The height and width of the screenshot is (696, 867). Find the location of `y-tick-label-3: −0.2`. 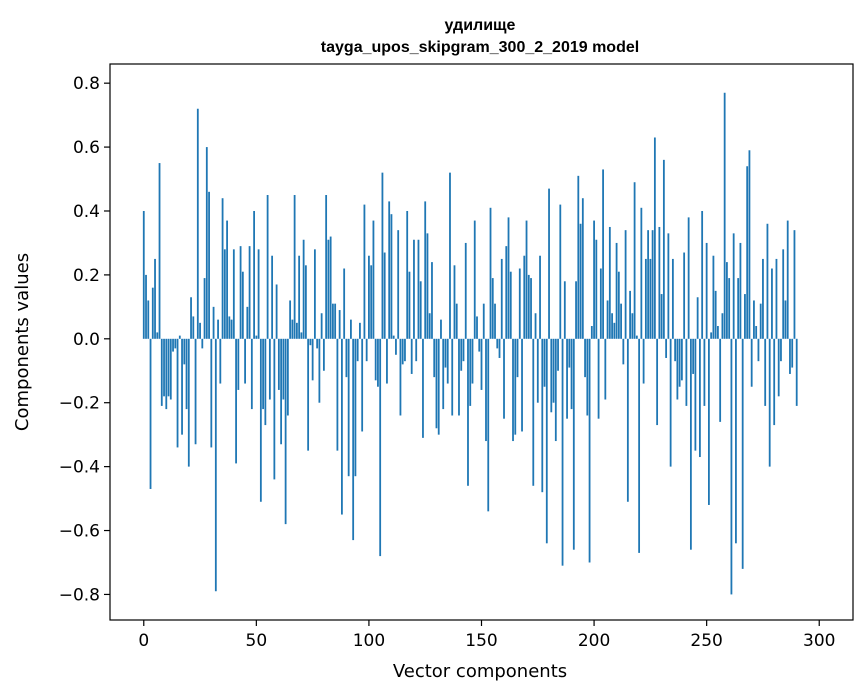

y-tick-label-3: −0.2 is located at coordinates (79, 404).